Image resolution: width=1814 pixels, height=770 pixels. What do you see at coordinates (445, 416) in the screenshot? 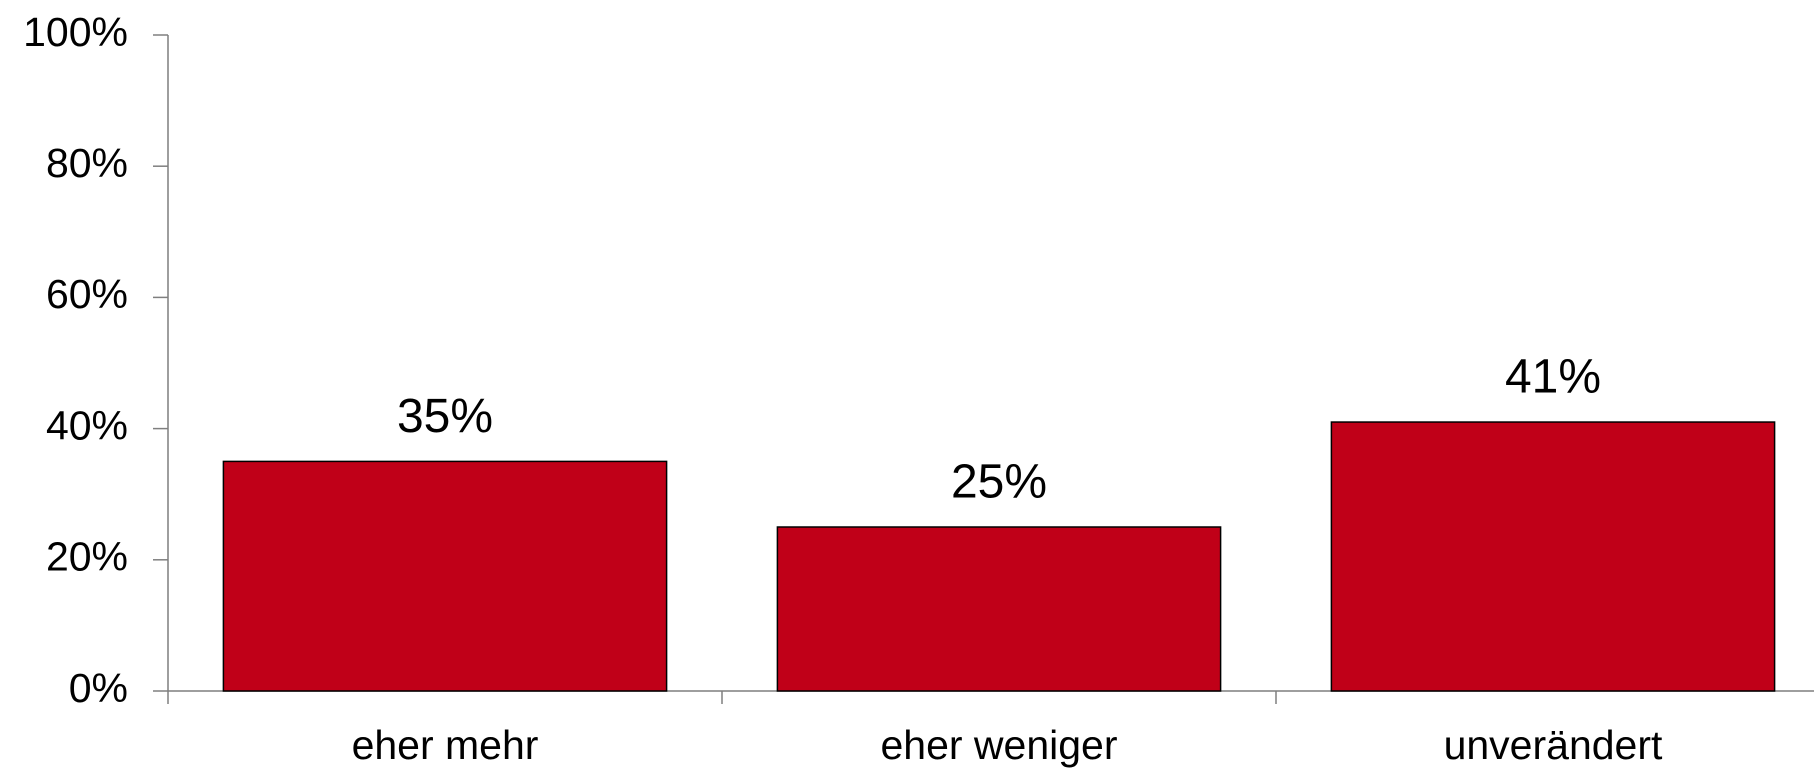
I see `data-label: 35%` at bounding box center [445, 416].